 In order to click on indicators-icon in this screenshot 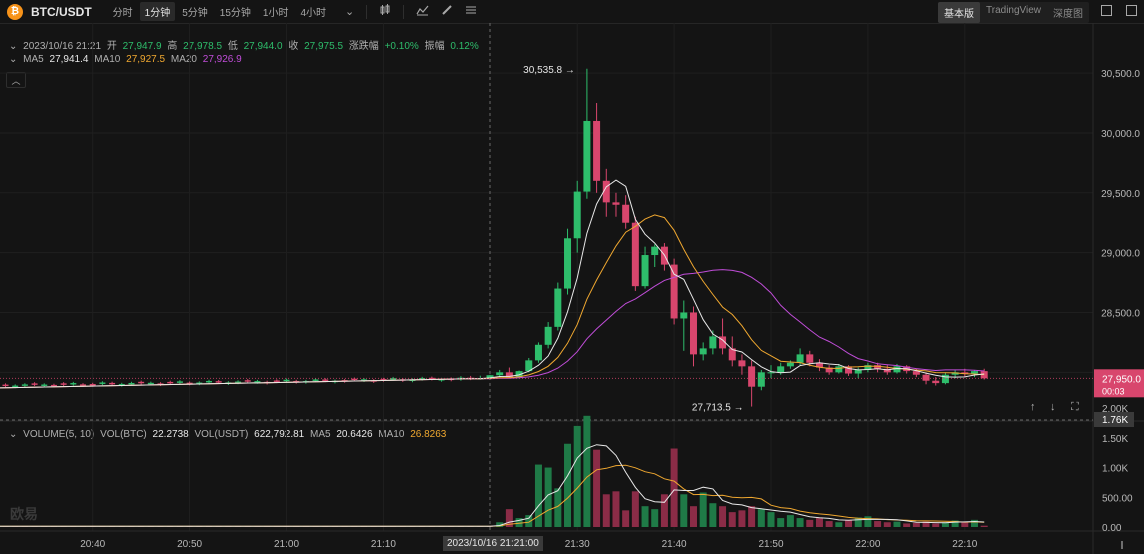, I will do `click(422, 11)`.